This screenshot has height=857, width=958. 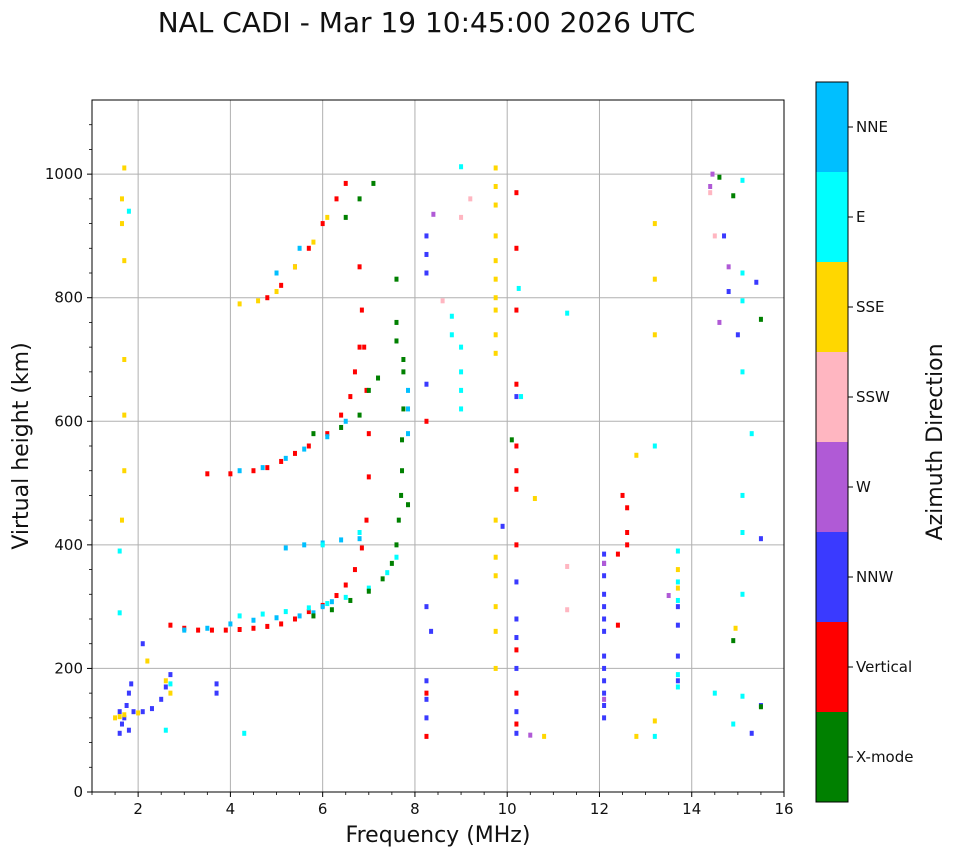 I want to click on x-tick-label: 8, so click(x=415, y=809).